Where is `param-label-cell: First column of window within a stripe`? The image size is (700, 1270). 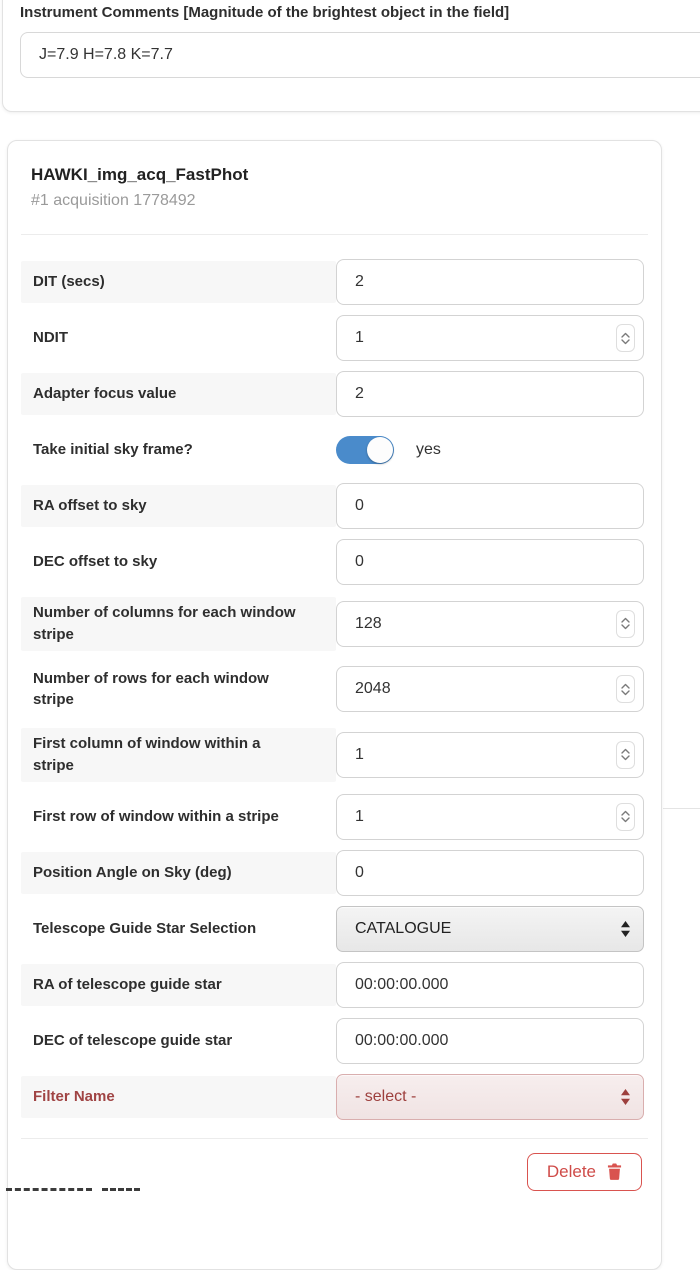
param-label-cell: First column of window within a stripe is located at coordinates (178, 755).